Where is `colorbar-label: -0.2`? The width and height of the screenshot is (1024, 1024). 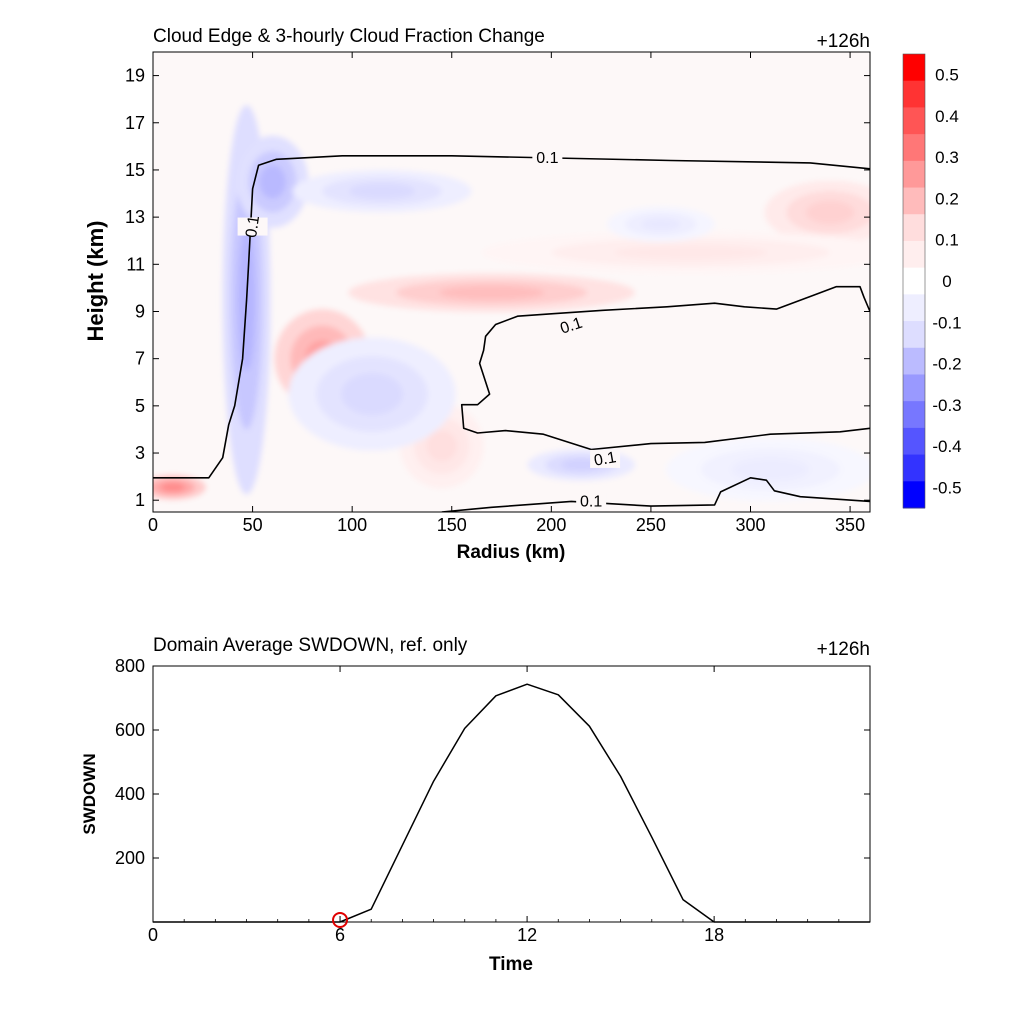
colorbar-label: -0.2 is located at coordinates (946, 364).